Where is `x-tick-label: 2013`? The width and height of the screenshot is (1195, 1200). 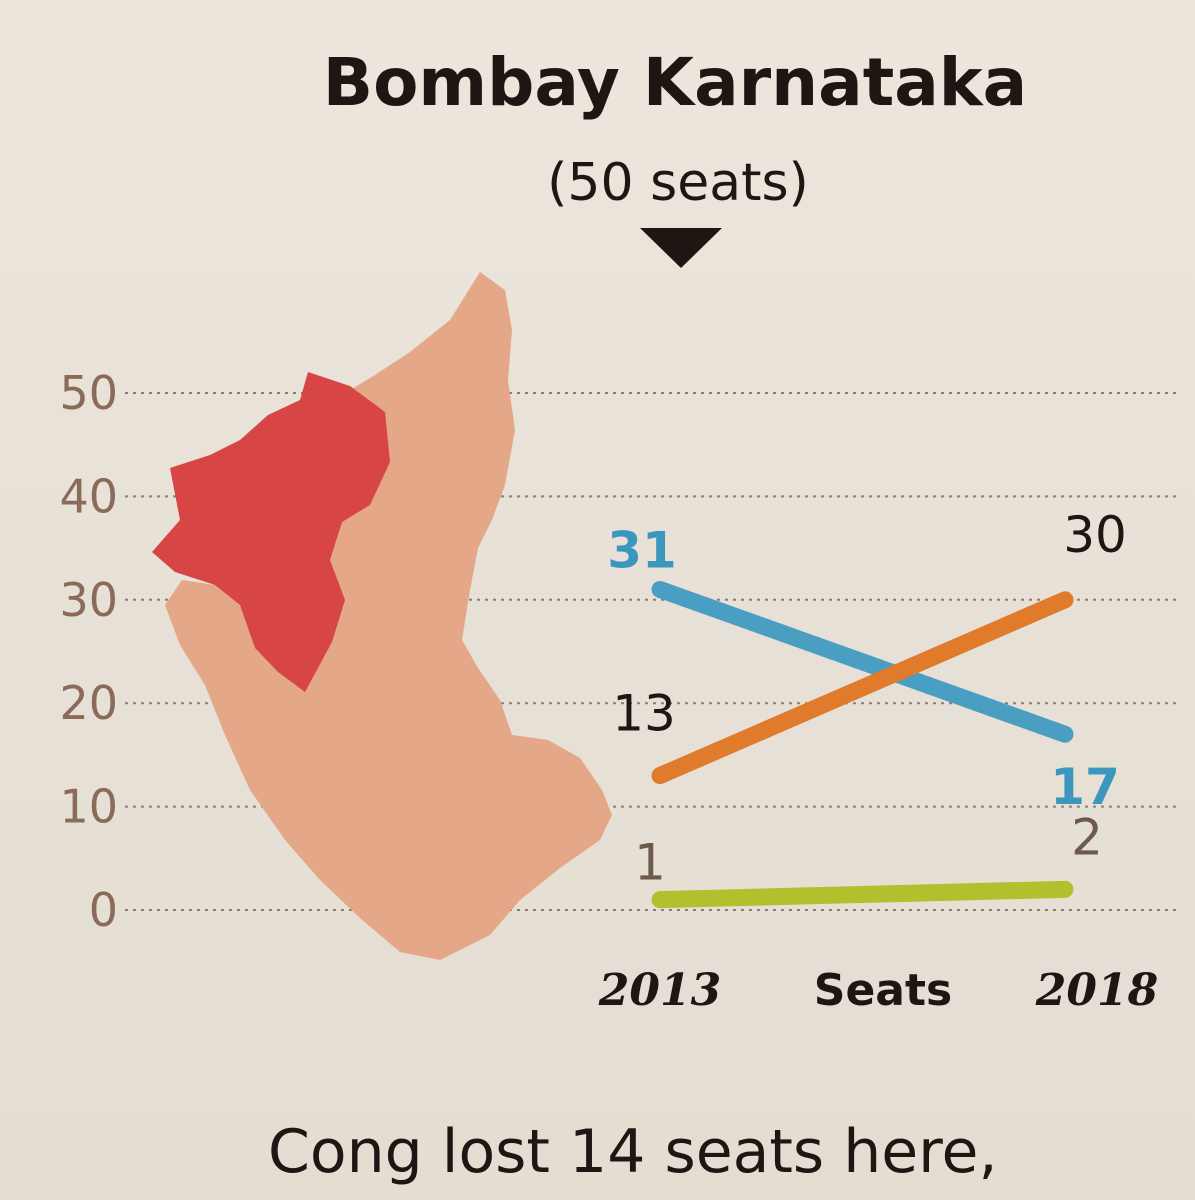 x-tick-label: 2013 is located at coordinates (659, 990).